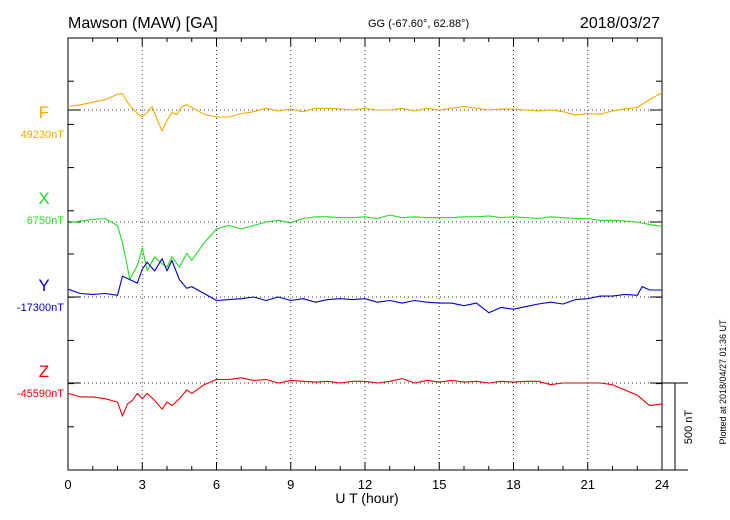  Describe the element at coordinates (43, 198) in the screenshot. I see `series-name-x: X` at that location.